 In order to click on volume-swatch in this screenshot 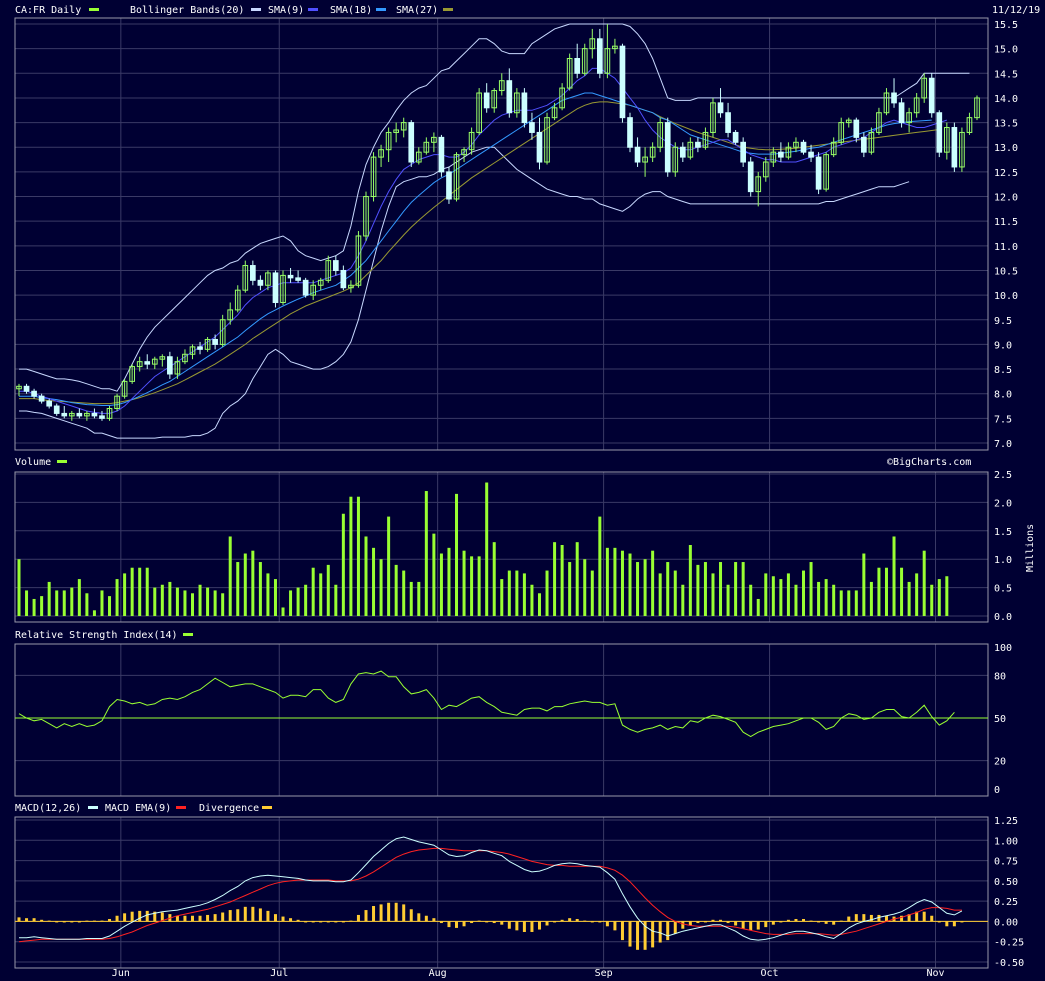, I will do `click(62, 461)`.